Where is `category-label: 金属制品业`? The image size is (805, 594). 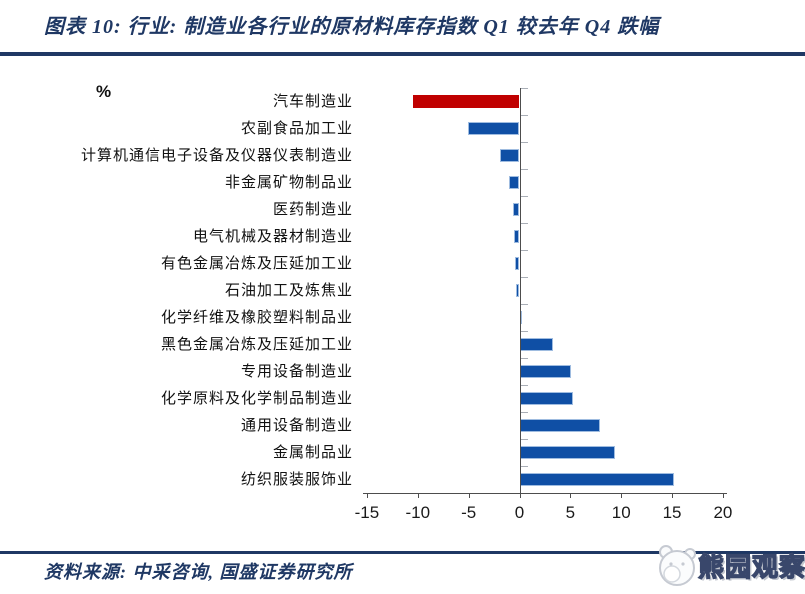
category-label: 金属制品业 is located at coordinates (312, 452).